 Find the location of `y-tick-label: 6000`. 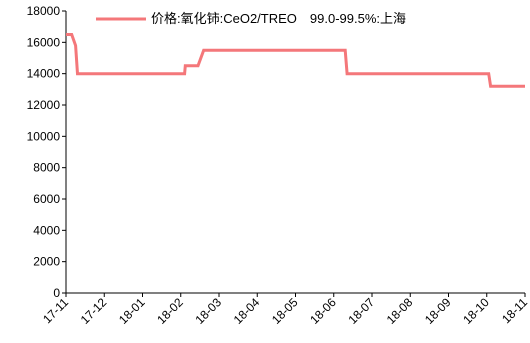

y-tick-label: 6000 is located at coordinates (46, 199).